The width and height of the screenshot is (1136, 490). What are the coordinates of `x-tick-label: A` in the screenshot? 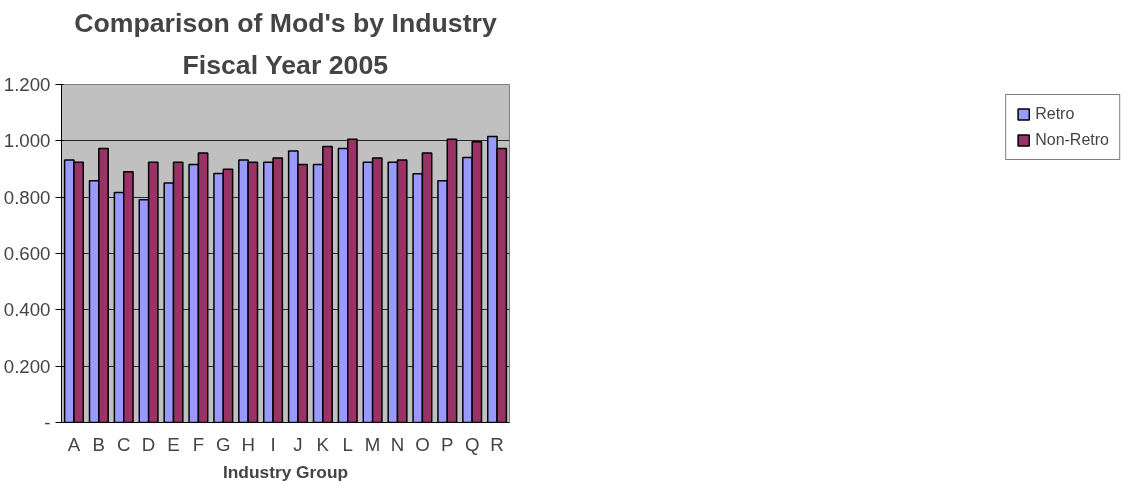 It's located at (74, 444).